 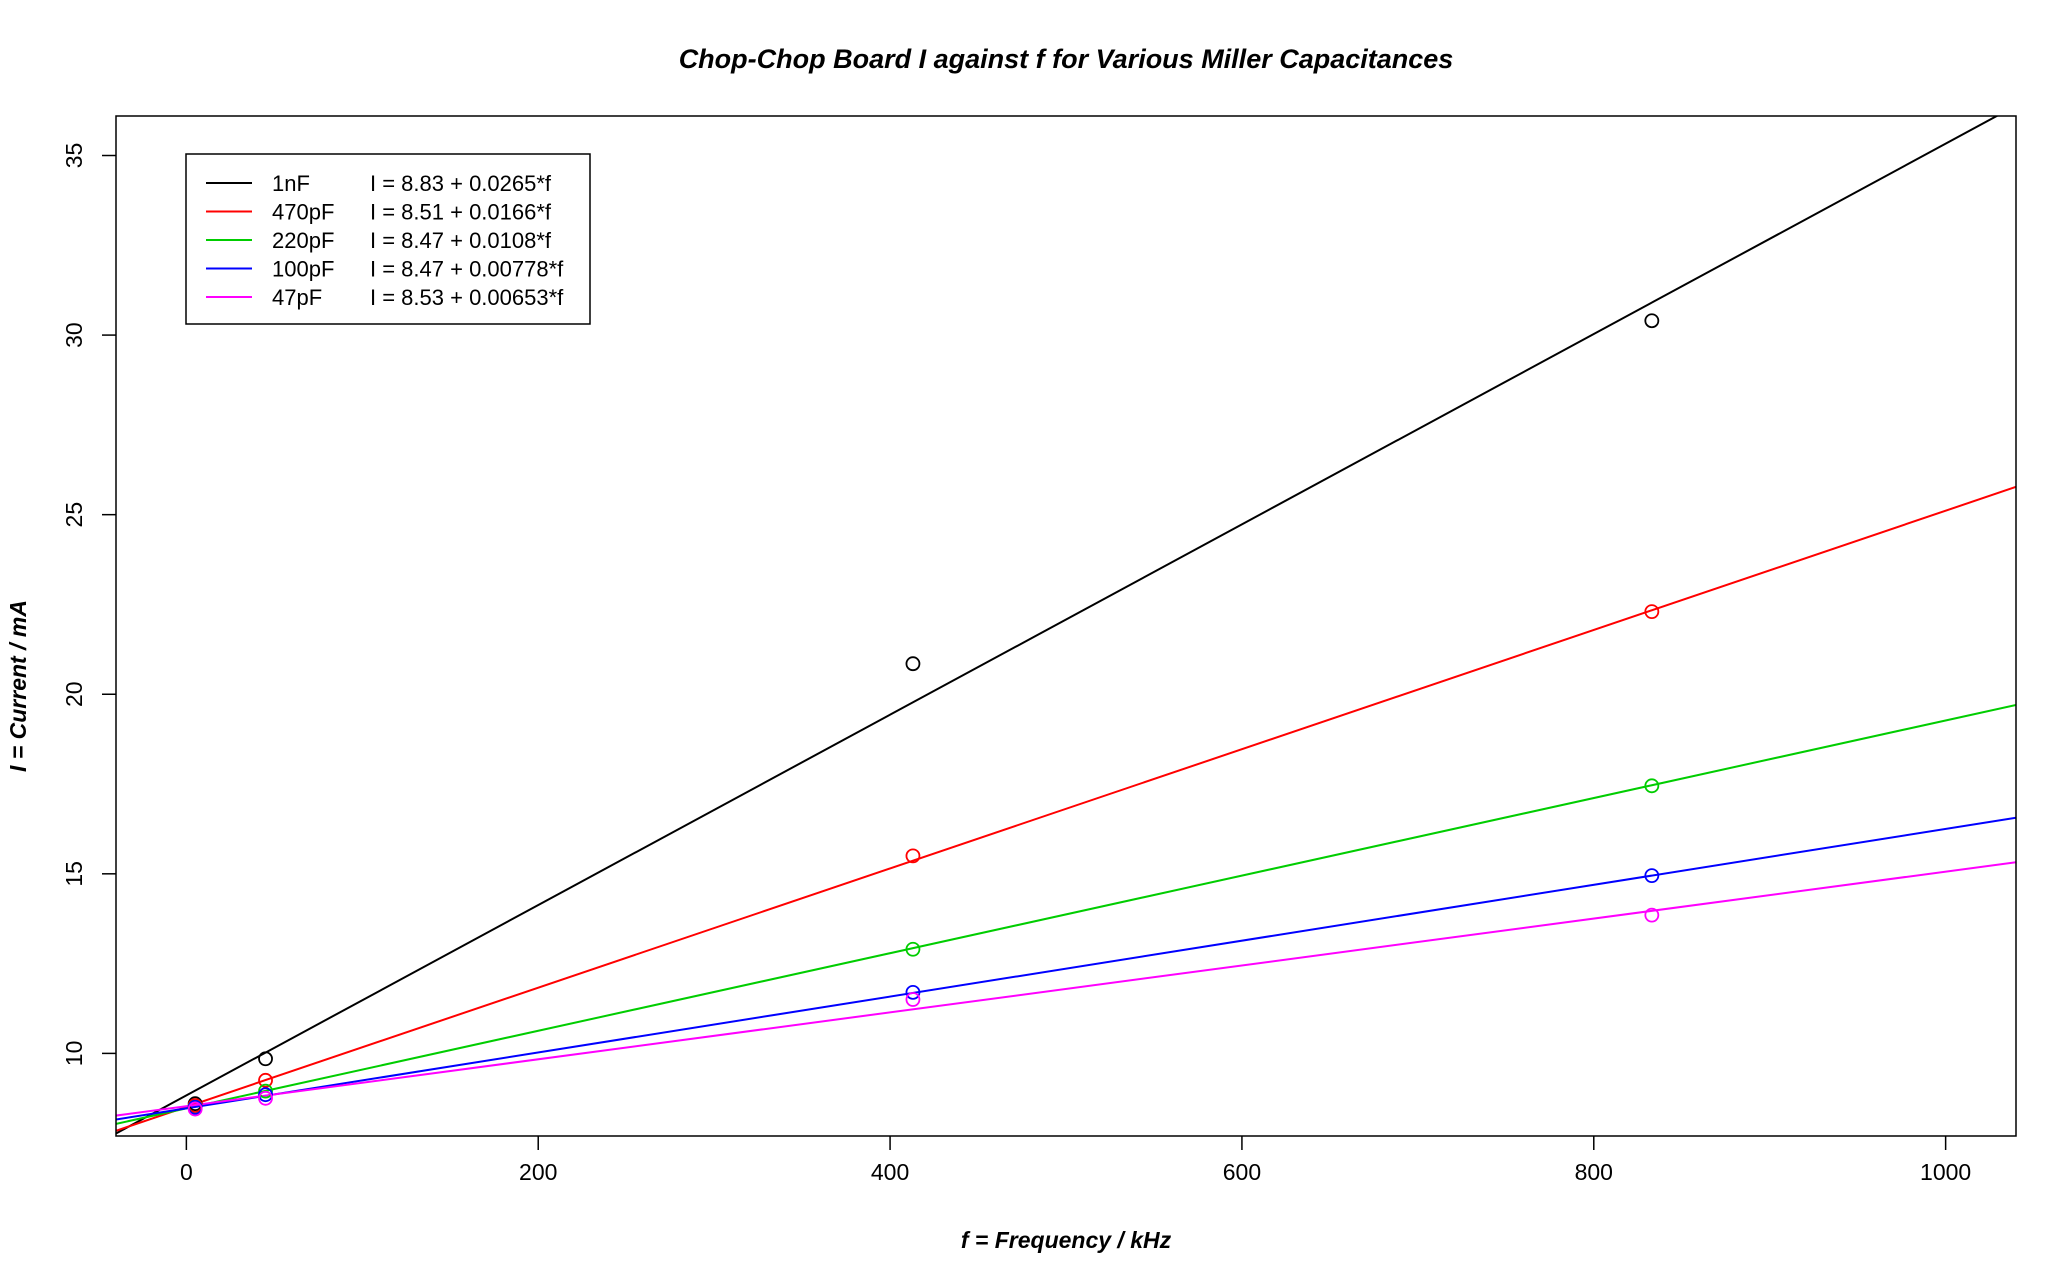 What do you see at coordinates (74, 874) in the screenshot?
I see `y-tick-label-15: 15` at bounding box center [74, 874].